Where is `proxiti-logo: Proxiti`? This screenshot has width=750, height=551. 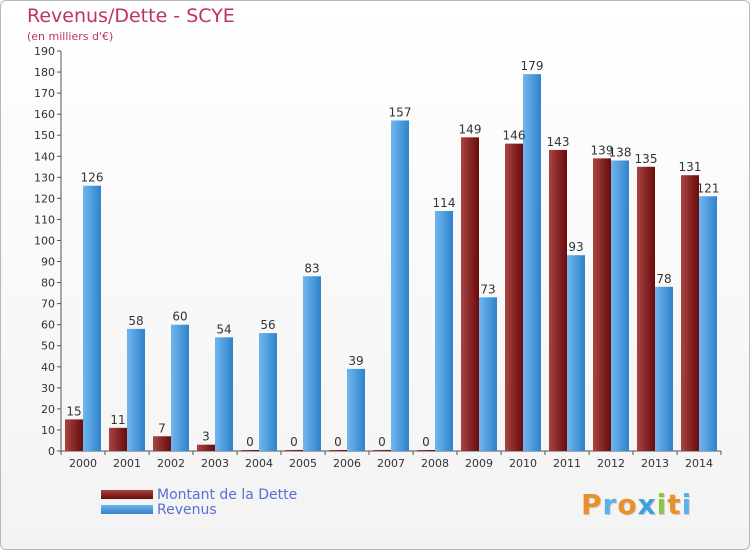
proxiti-logo: Proxiti is located at coordinates (636, 504).